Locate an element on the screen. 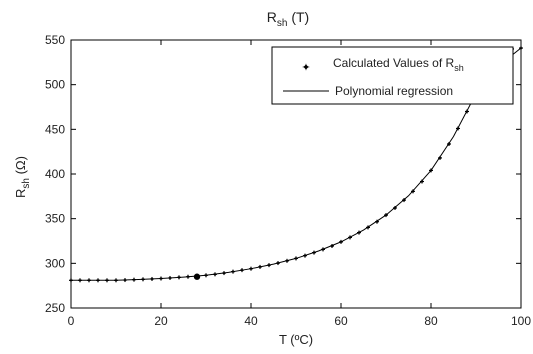 The image size is (533, 354). y-tick-label: 300 is located at coordinates (55, 263).